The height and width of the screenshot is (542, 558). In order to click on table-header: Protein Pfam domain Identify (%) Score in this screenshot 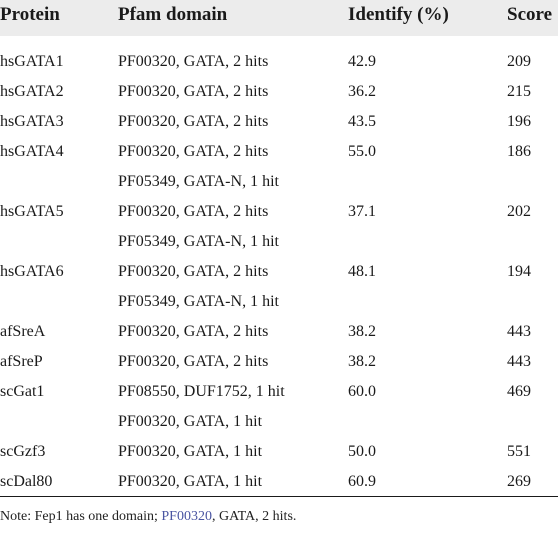, I will do `click(279, 18)`.